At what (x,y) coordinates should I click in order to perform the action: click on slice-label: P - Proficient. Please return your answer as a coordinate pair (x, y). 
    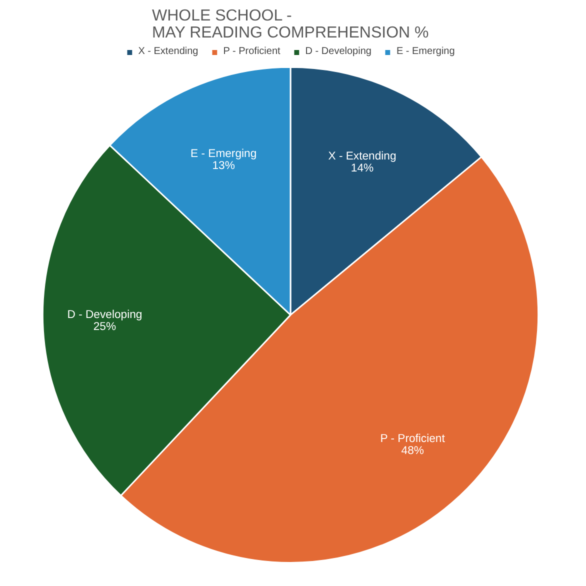
    Looking at the image, I should click on (413, 439).